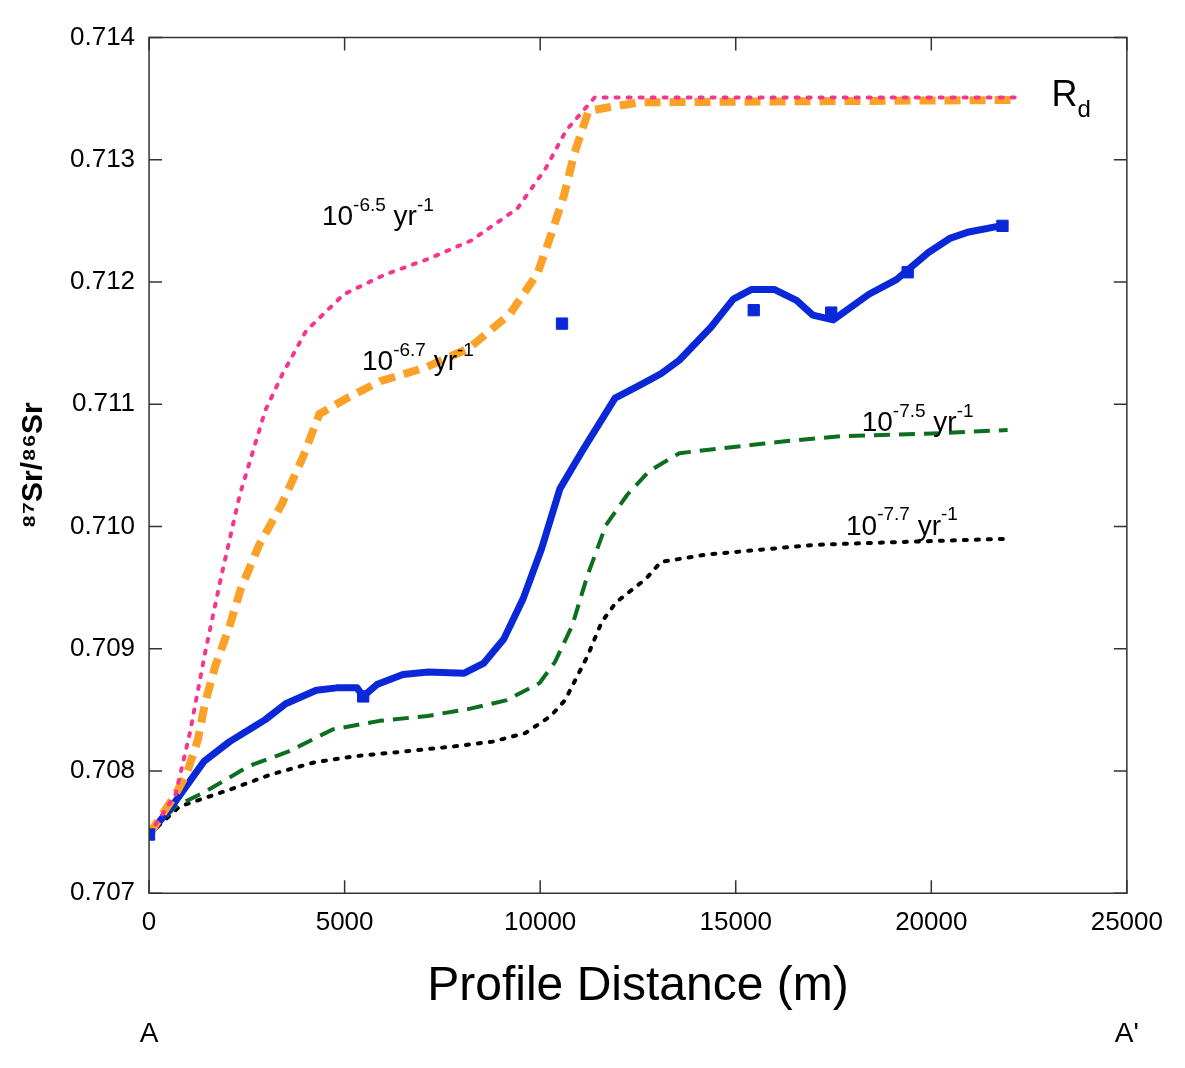 This screenshot has height=1068, width=1185. Describe the element at coordinates (102, 35) in the screenshot. I see `y-tick-label: 0.714` at that location.